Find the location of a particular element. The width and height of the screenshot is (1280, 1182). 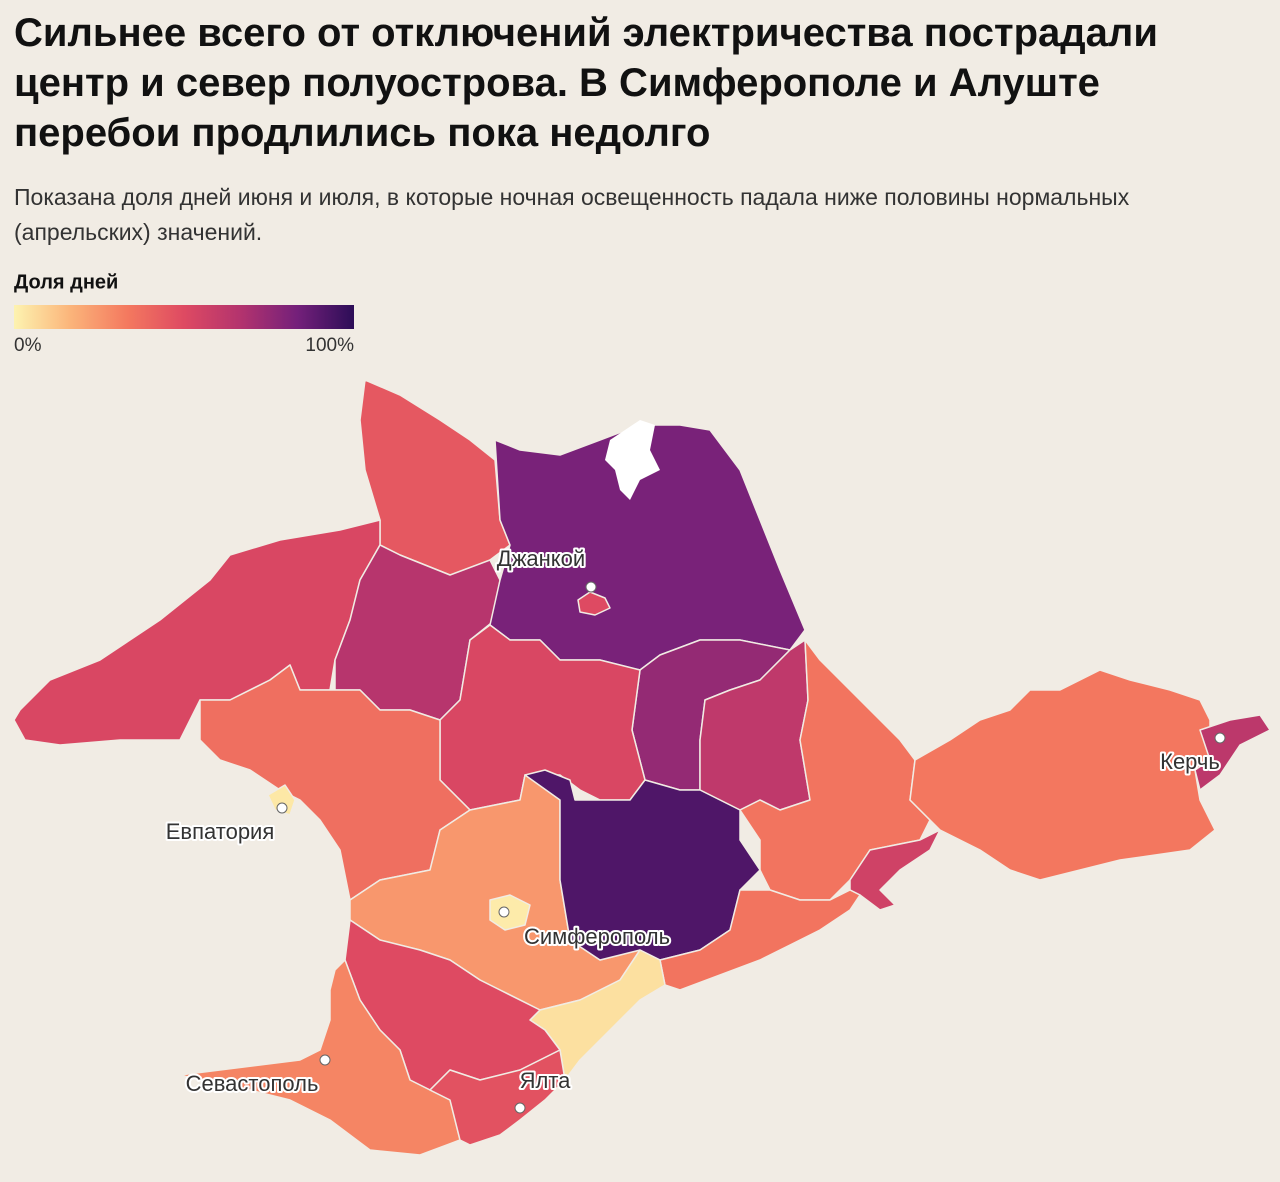

city-label: Ялта is located at coordinates (546, 1080).